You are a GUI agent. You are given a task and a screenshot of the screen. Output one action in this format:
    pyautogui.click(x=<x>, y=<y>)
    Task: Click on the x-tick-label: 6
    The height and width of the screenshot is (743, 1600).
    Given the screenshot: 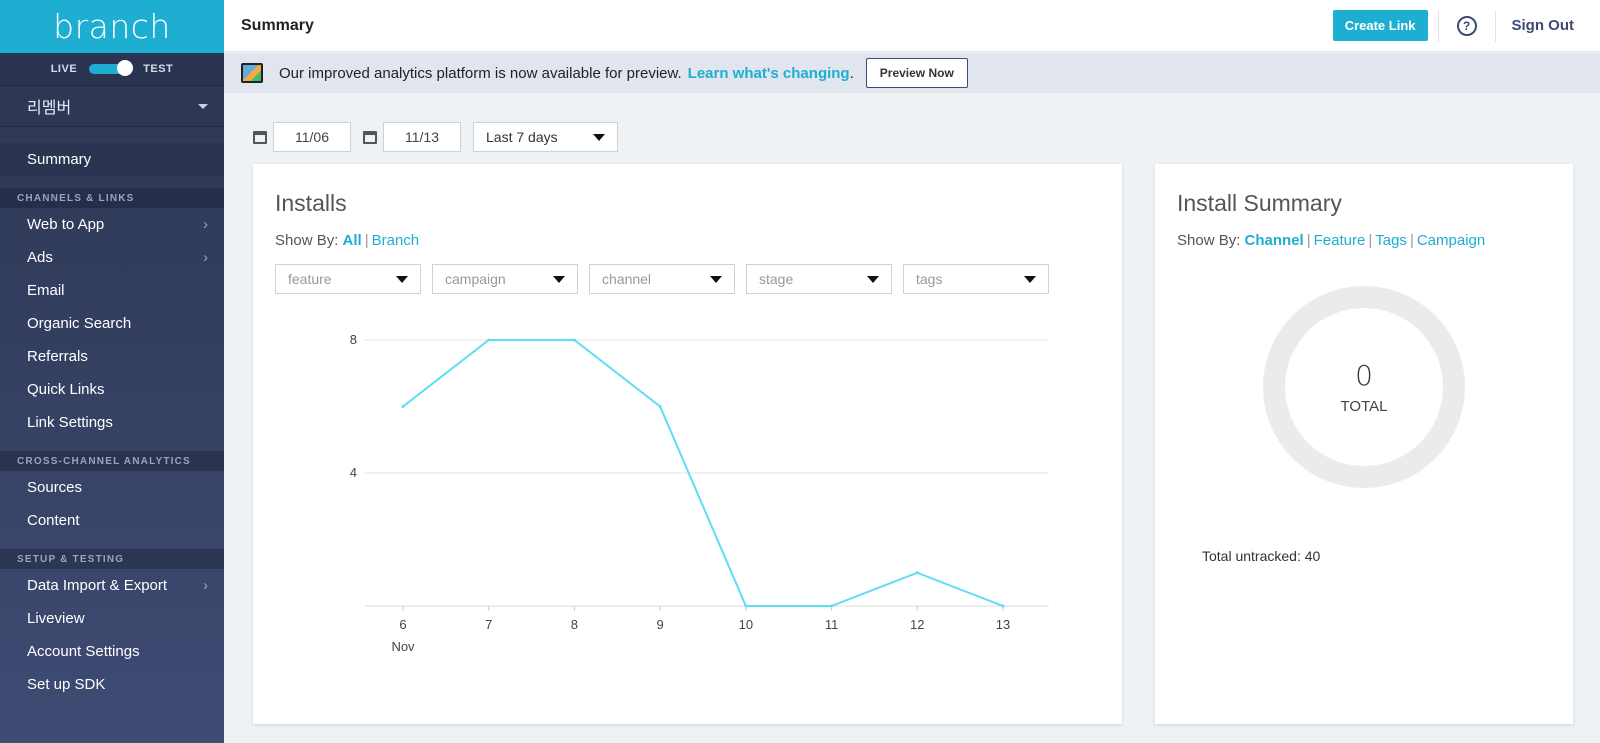 What is the action you would take?
    pyautogui.click(x=402, y=624)
    